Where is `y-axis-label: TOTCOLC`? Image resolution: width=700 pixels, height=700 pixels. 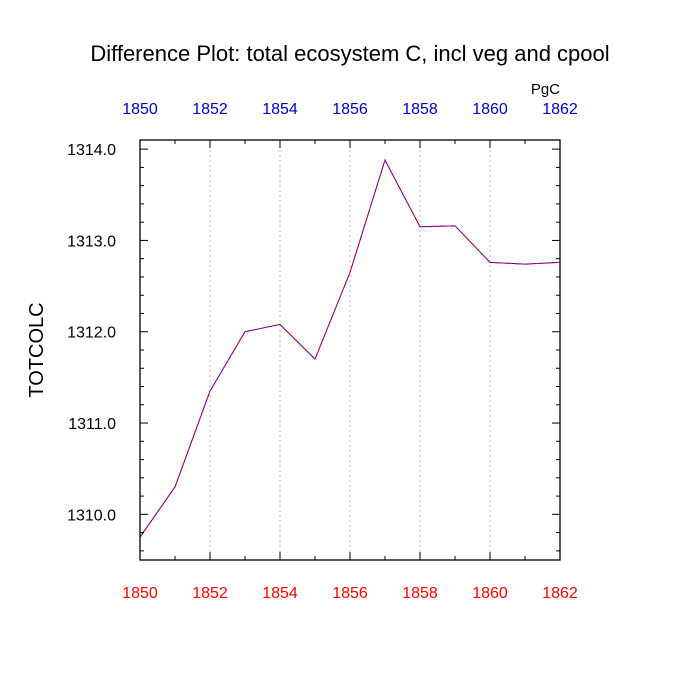
y-axis-label: TOTCOLC is located at coordinates (37, 349).